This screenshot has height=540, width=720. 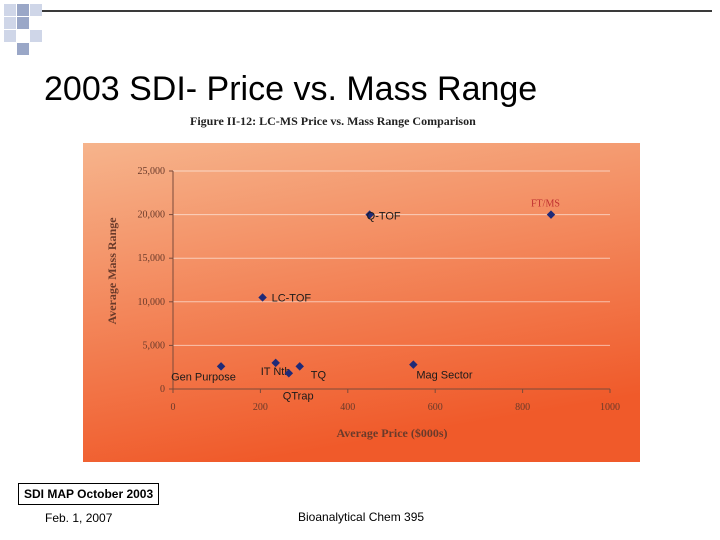 What do you see at coordinates (173, 407) in the screenshot?
I see `x-tick-label: 0` at bounding box center [173, 407].